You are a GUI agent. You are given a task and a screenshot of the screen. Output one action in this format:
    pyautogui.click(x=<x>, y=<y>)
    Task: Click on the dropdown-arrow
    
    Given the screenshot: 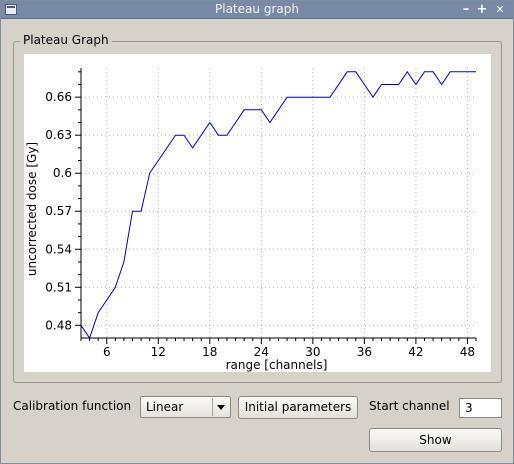 What is the action you would take?
    pyautogui.click(x=220, y=407)
    